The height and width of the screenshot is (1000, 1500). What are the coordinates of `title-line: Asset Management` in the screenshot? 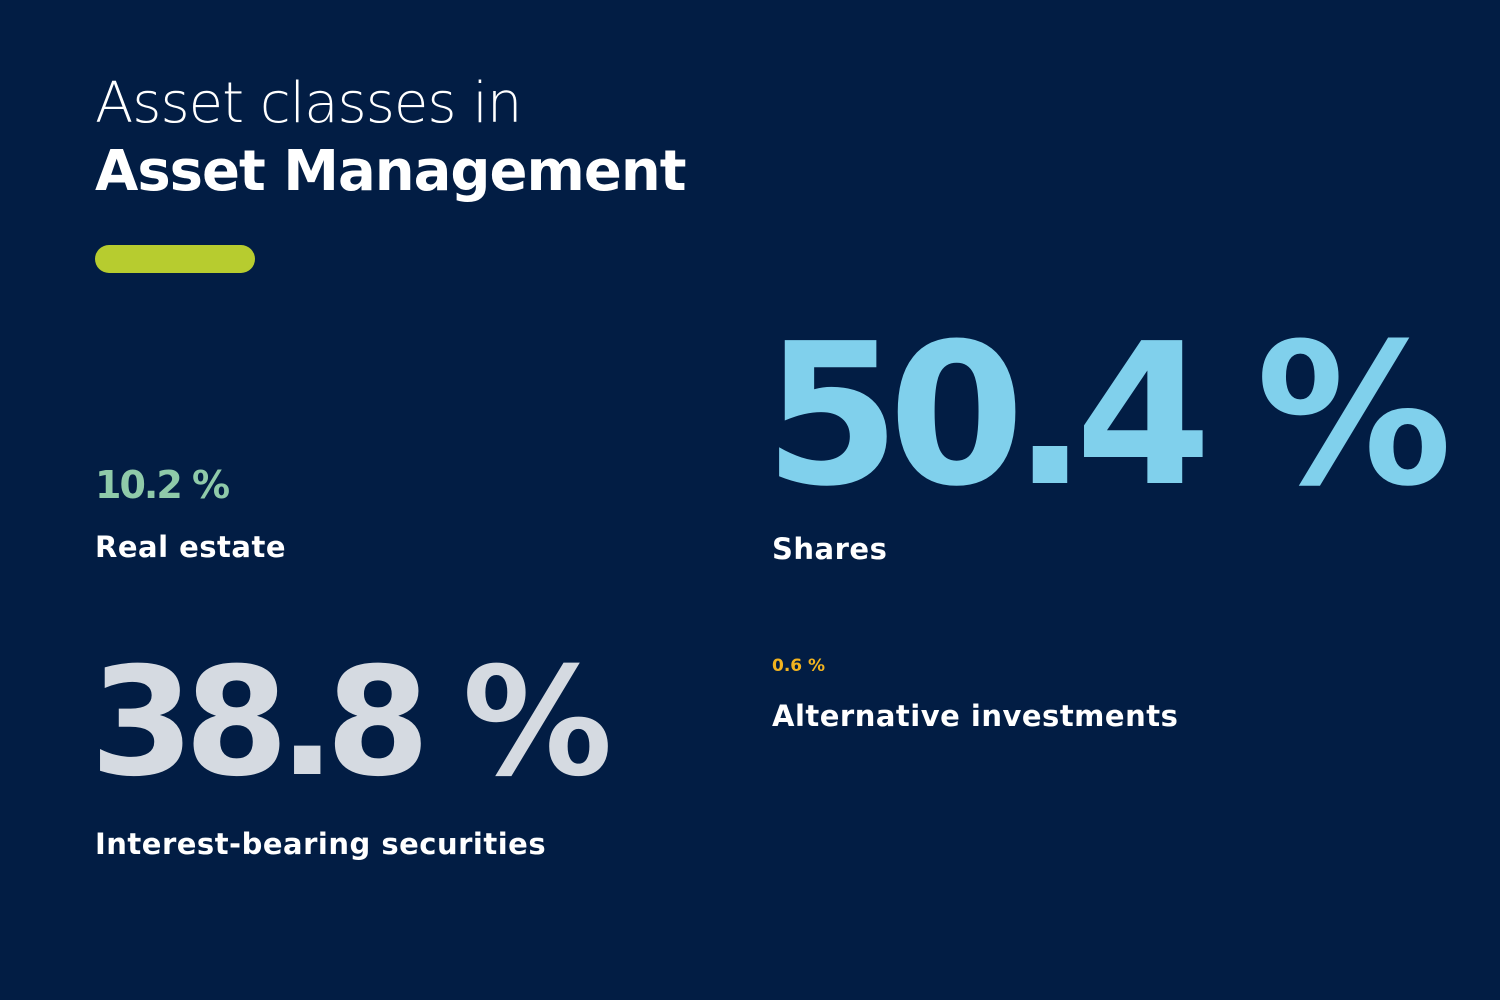 It's located at (390, 171).